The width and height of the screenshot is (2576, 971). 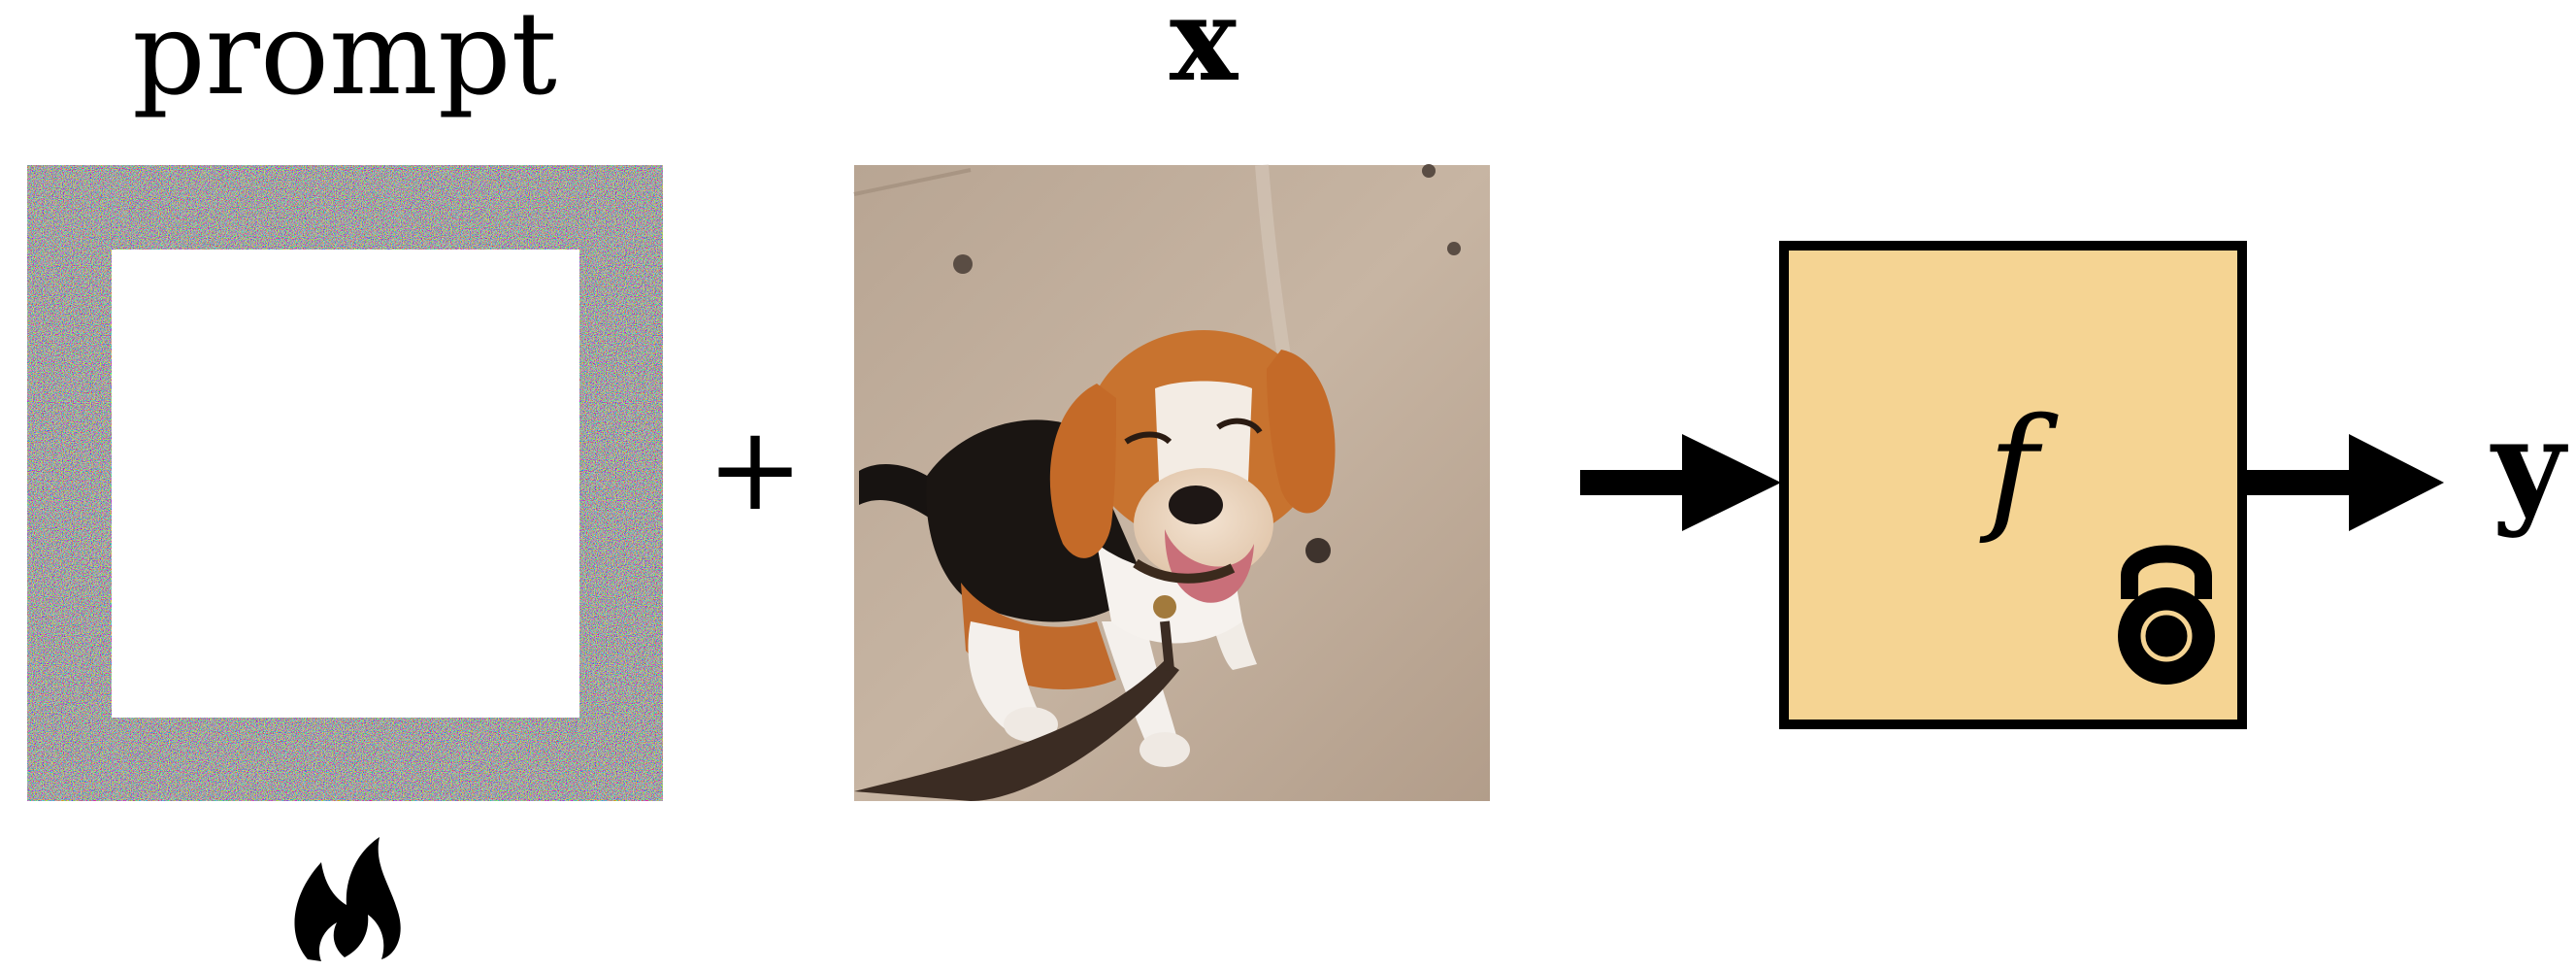 What do you see at coordinates (2345, 482) in the screenshot?
I see `output-arrow` at bounding box center [2345, 482].